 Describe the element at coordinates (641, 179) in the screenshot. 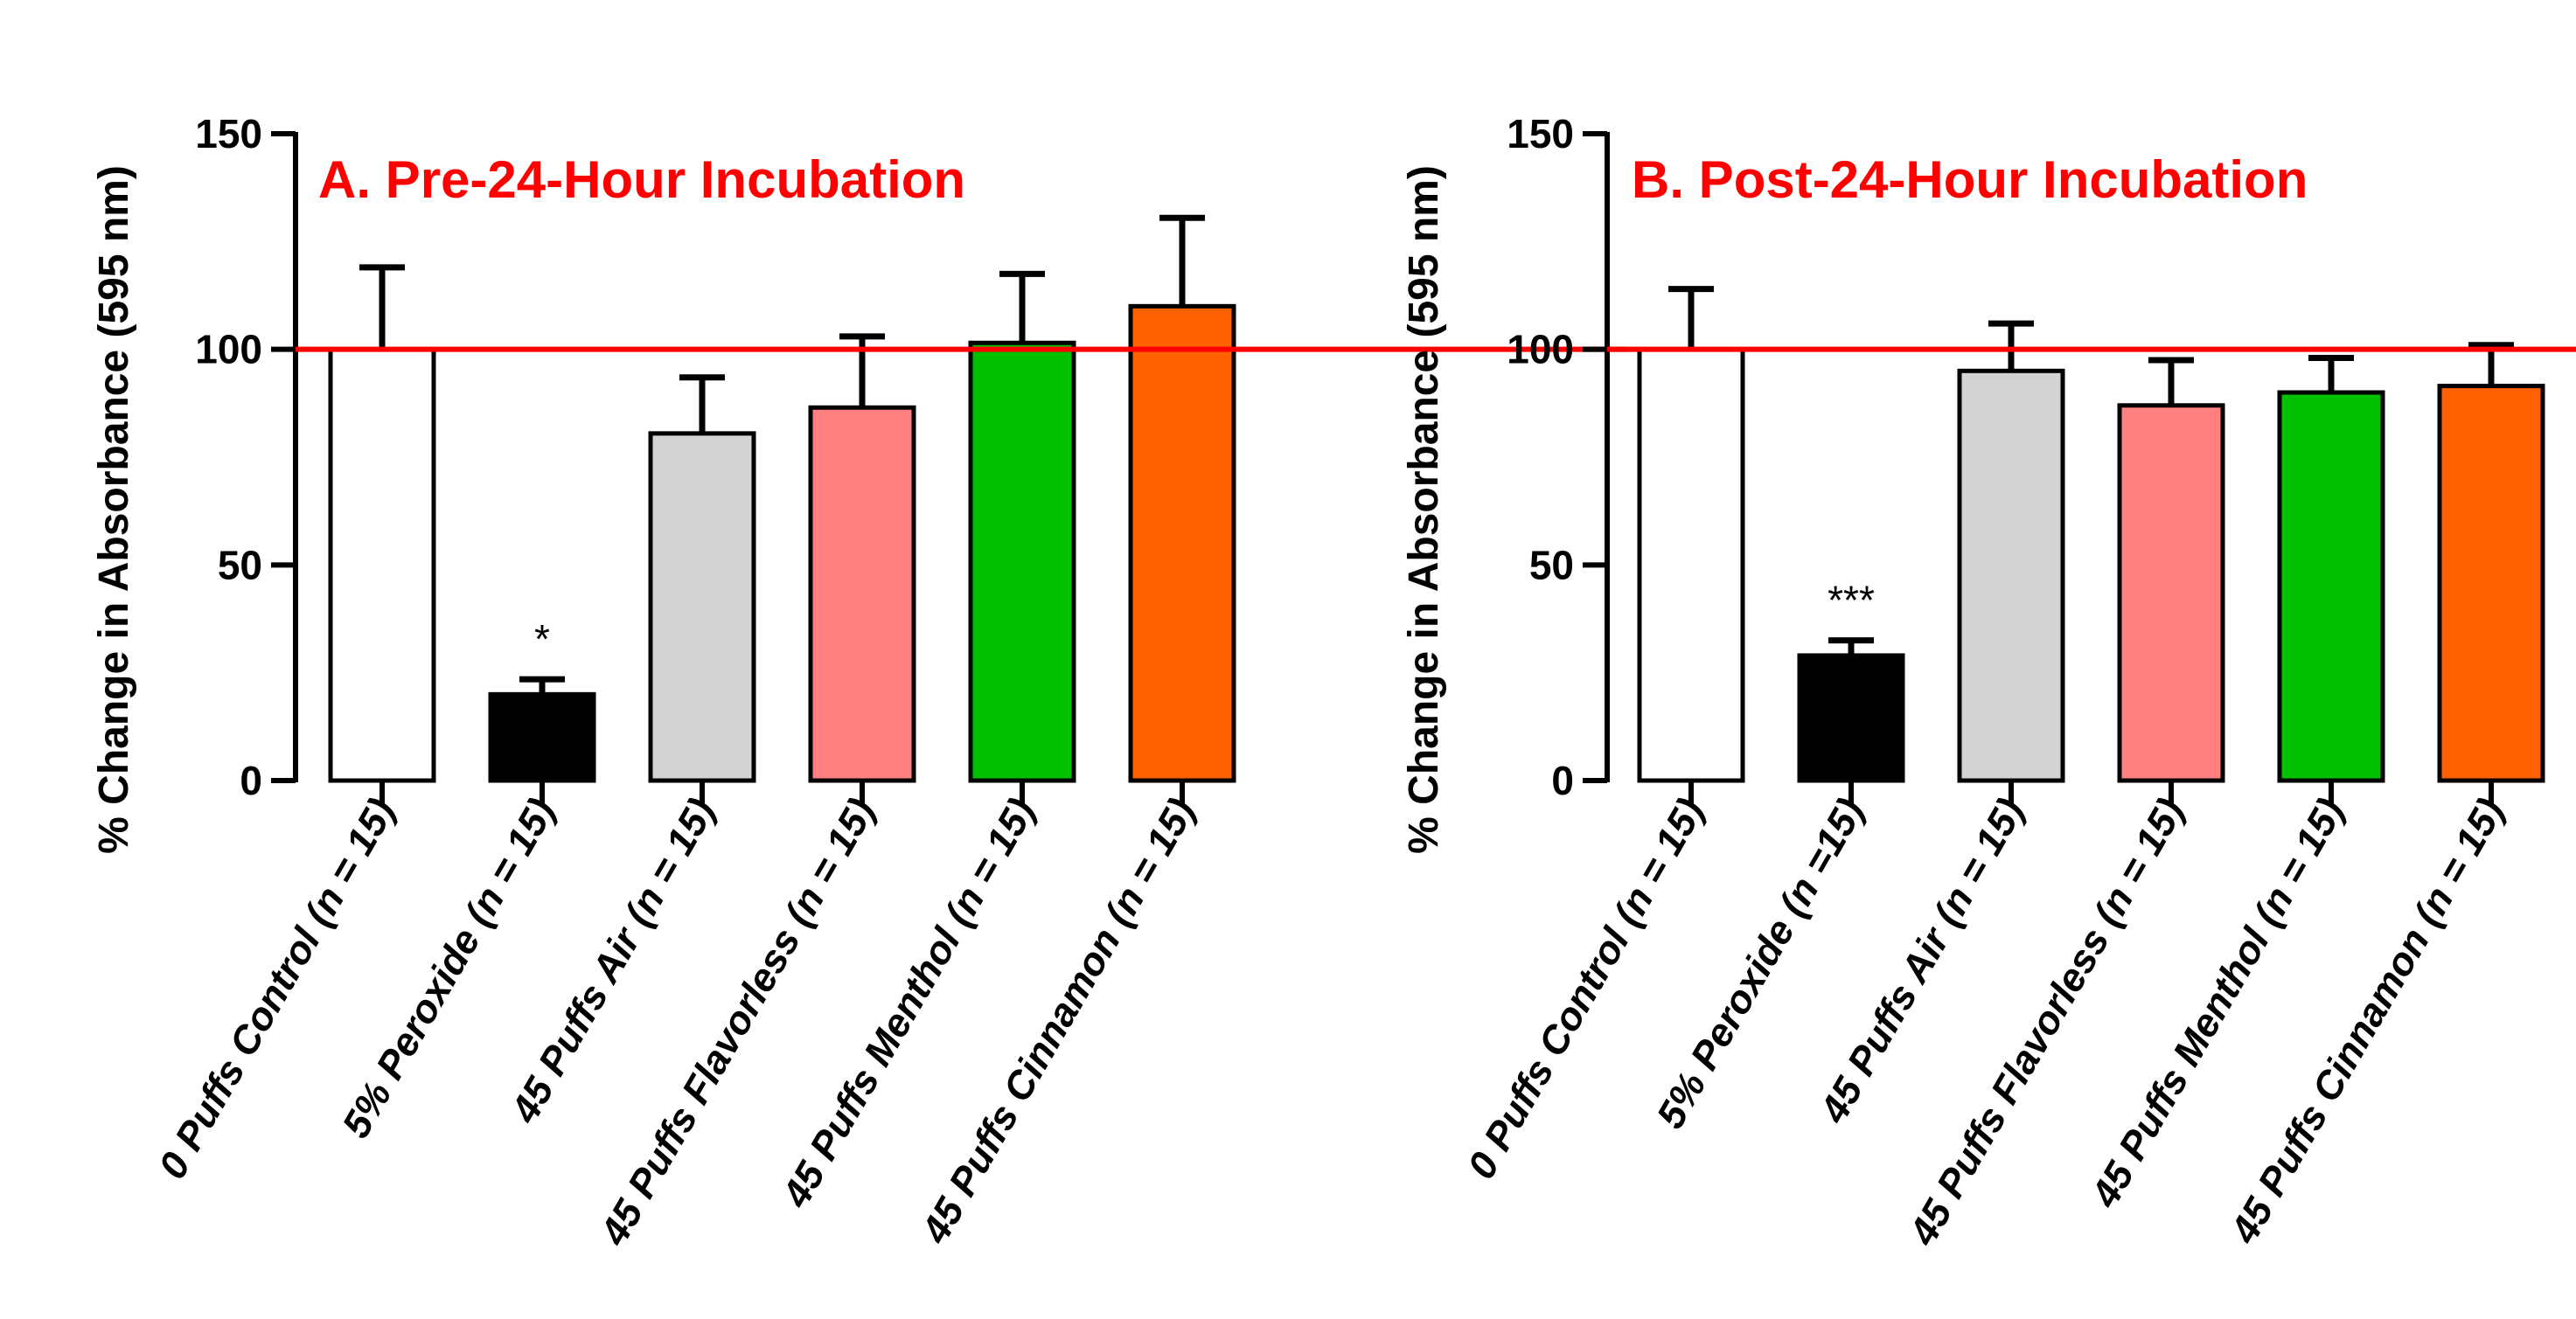

I see `chart-title: A. Pre-24-Hour Incubation` at that location.